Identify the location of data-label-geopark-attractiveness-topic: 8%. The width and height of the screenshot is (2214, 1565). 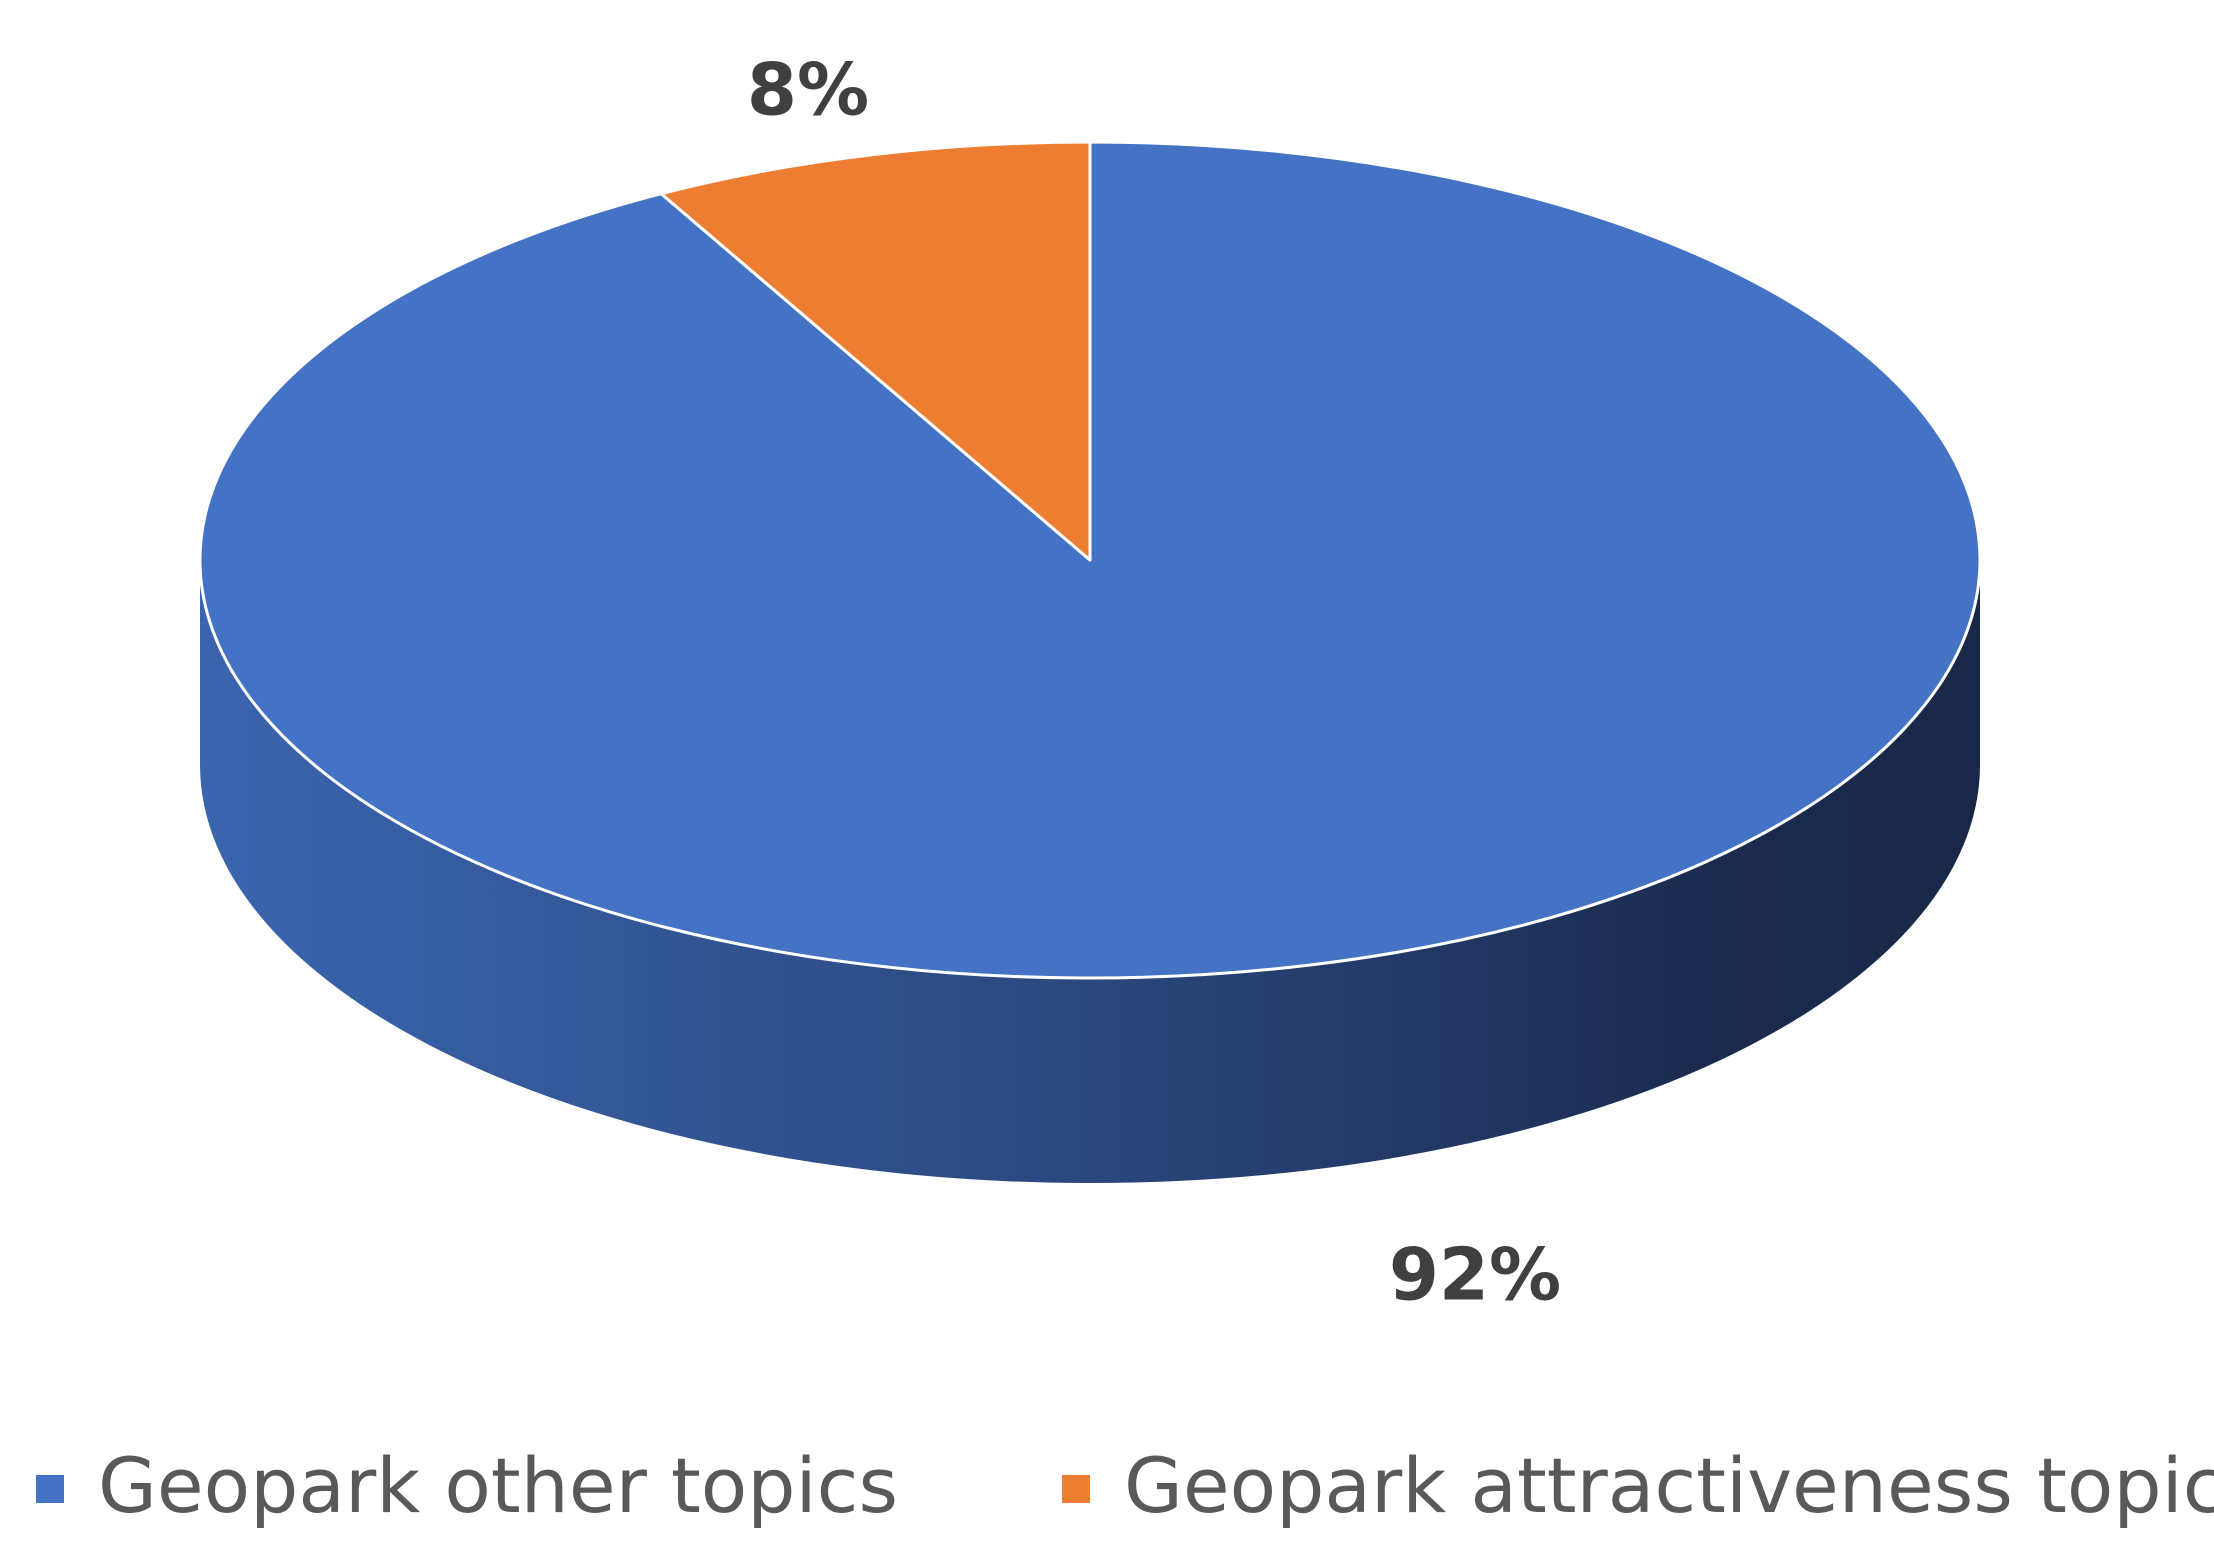
(808, 90).